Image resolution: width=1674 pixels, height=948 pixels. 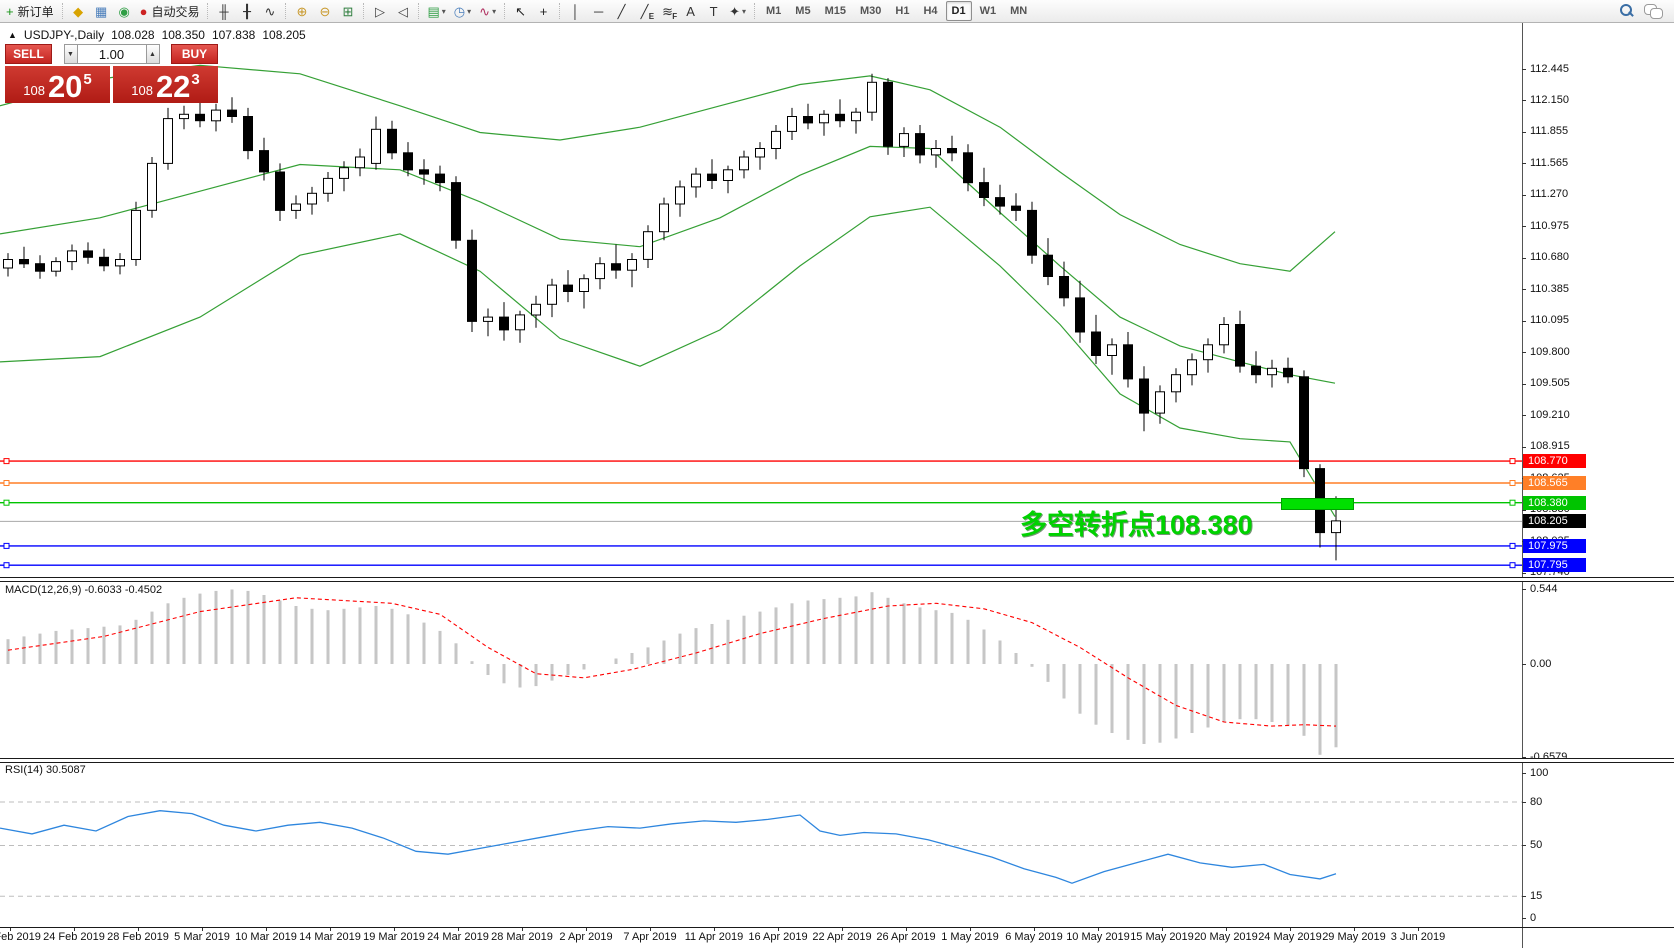 I want to click on timeframe-m30-button: M30, so click(x=870, y=11).